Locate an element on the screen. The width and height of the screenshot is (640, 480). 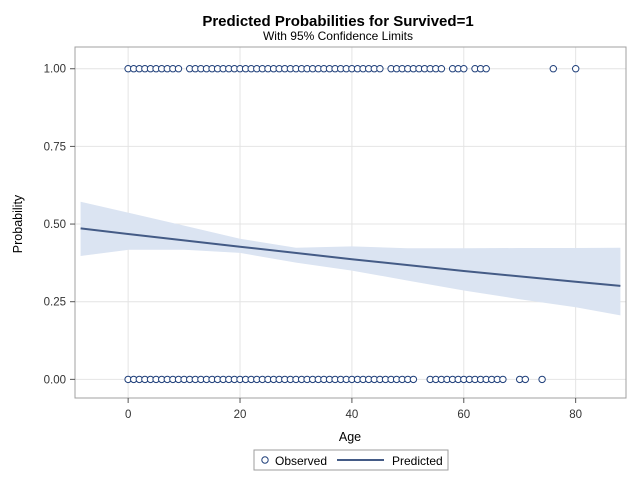
legend-observed-marker-icon is located at coordinates (265, 460).